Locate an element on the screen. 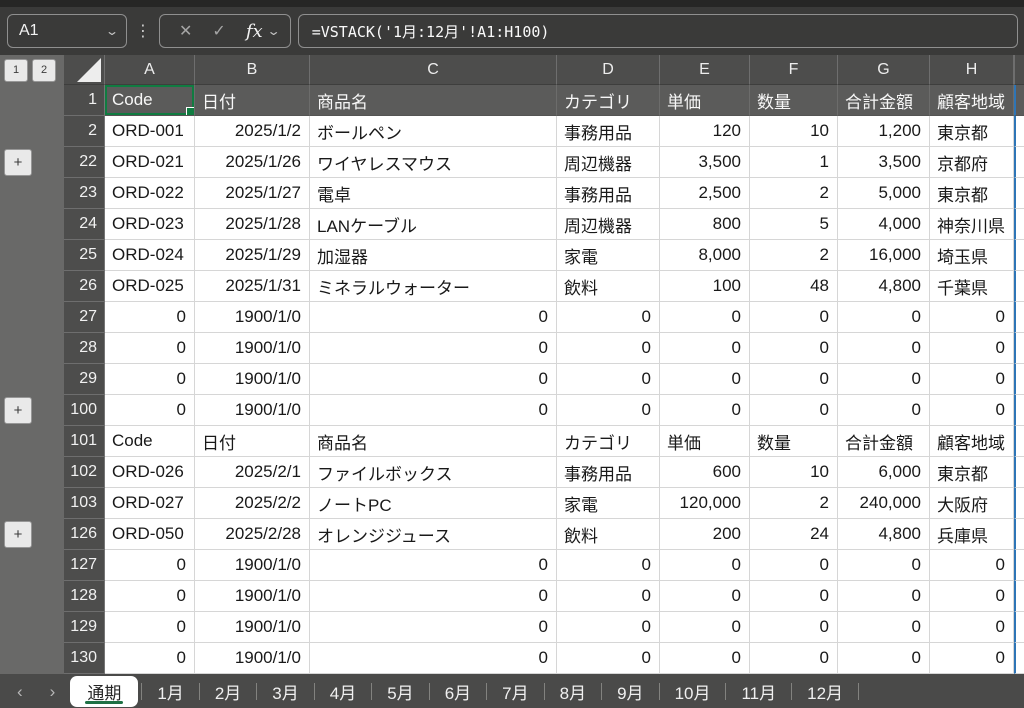 Image resolution: width=1024 pixels, height=708 pixels. cell-G29: 0 is located at coordinates (884, 379).